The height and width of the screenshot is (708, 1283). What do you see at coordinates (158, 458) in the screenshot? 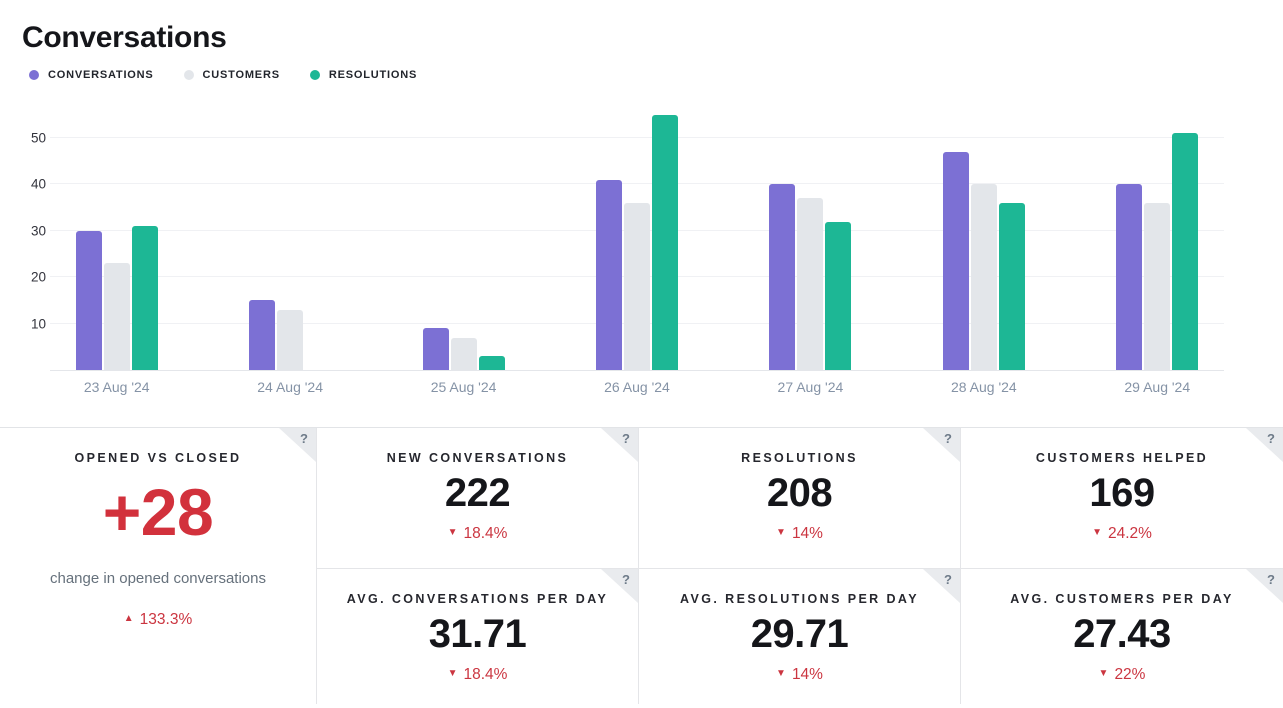
I see `card-title: OPENED VS CLOSED` at bounding box center [158, 458].